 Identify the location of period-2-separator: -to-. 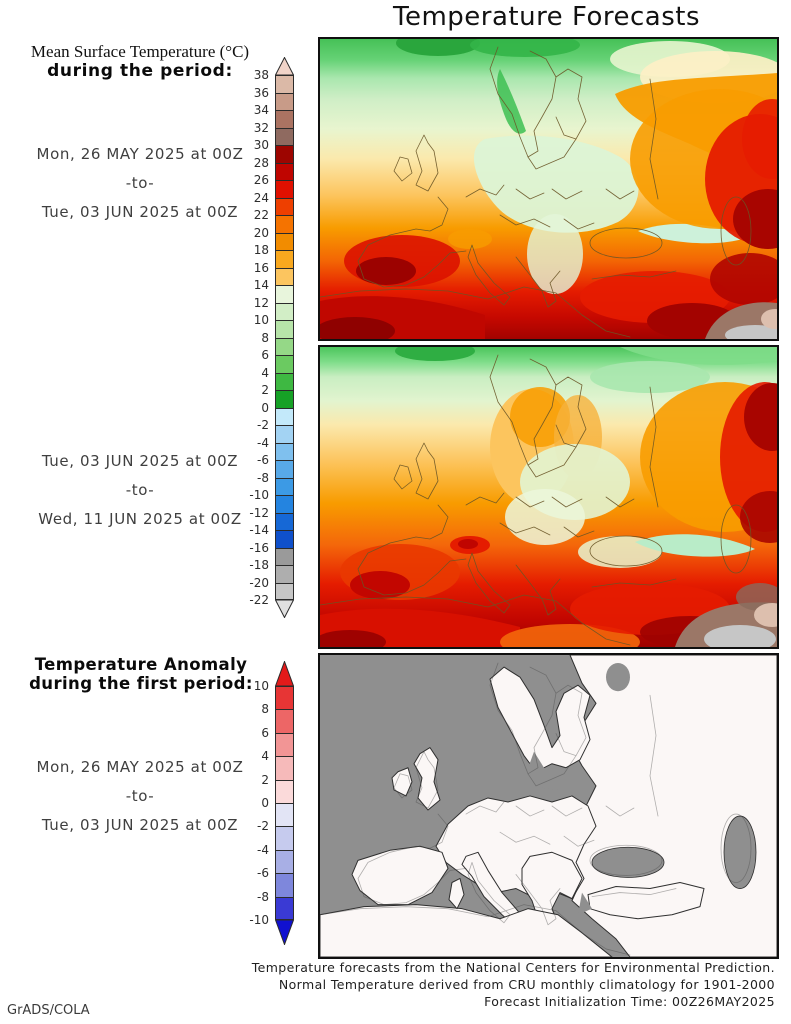
(140, 490).